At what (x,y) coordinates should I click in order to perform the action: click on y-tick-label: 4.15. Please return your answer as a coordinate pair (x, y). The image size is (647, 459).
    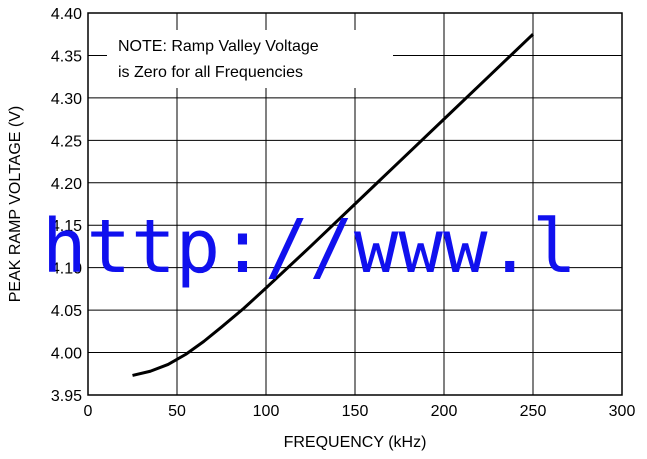
    Looking at the image, I should click on (66, 226).